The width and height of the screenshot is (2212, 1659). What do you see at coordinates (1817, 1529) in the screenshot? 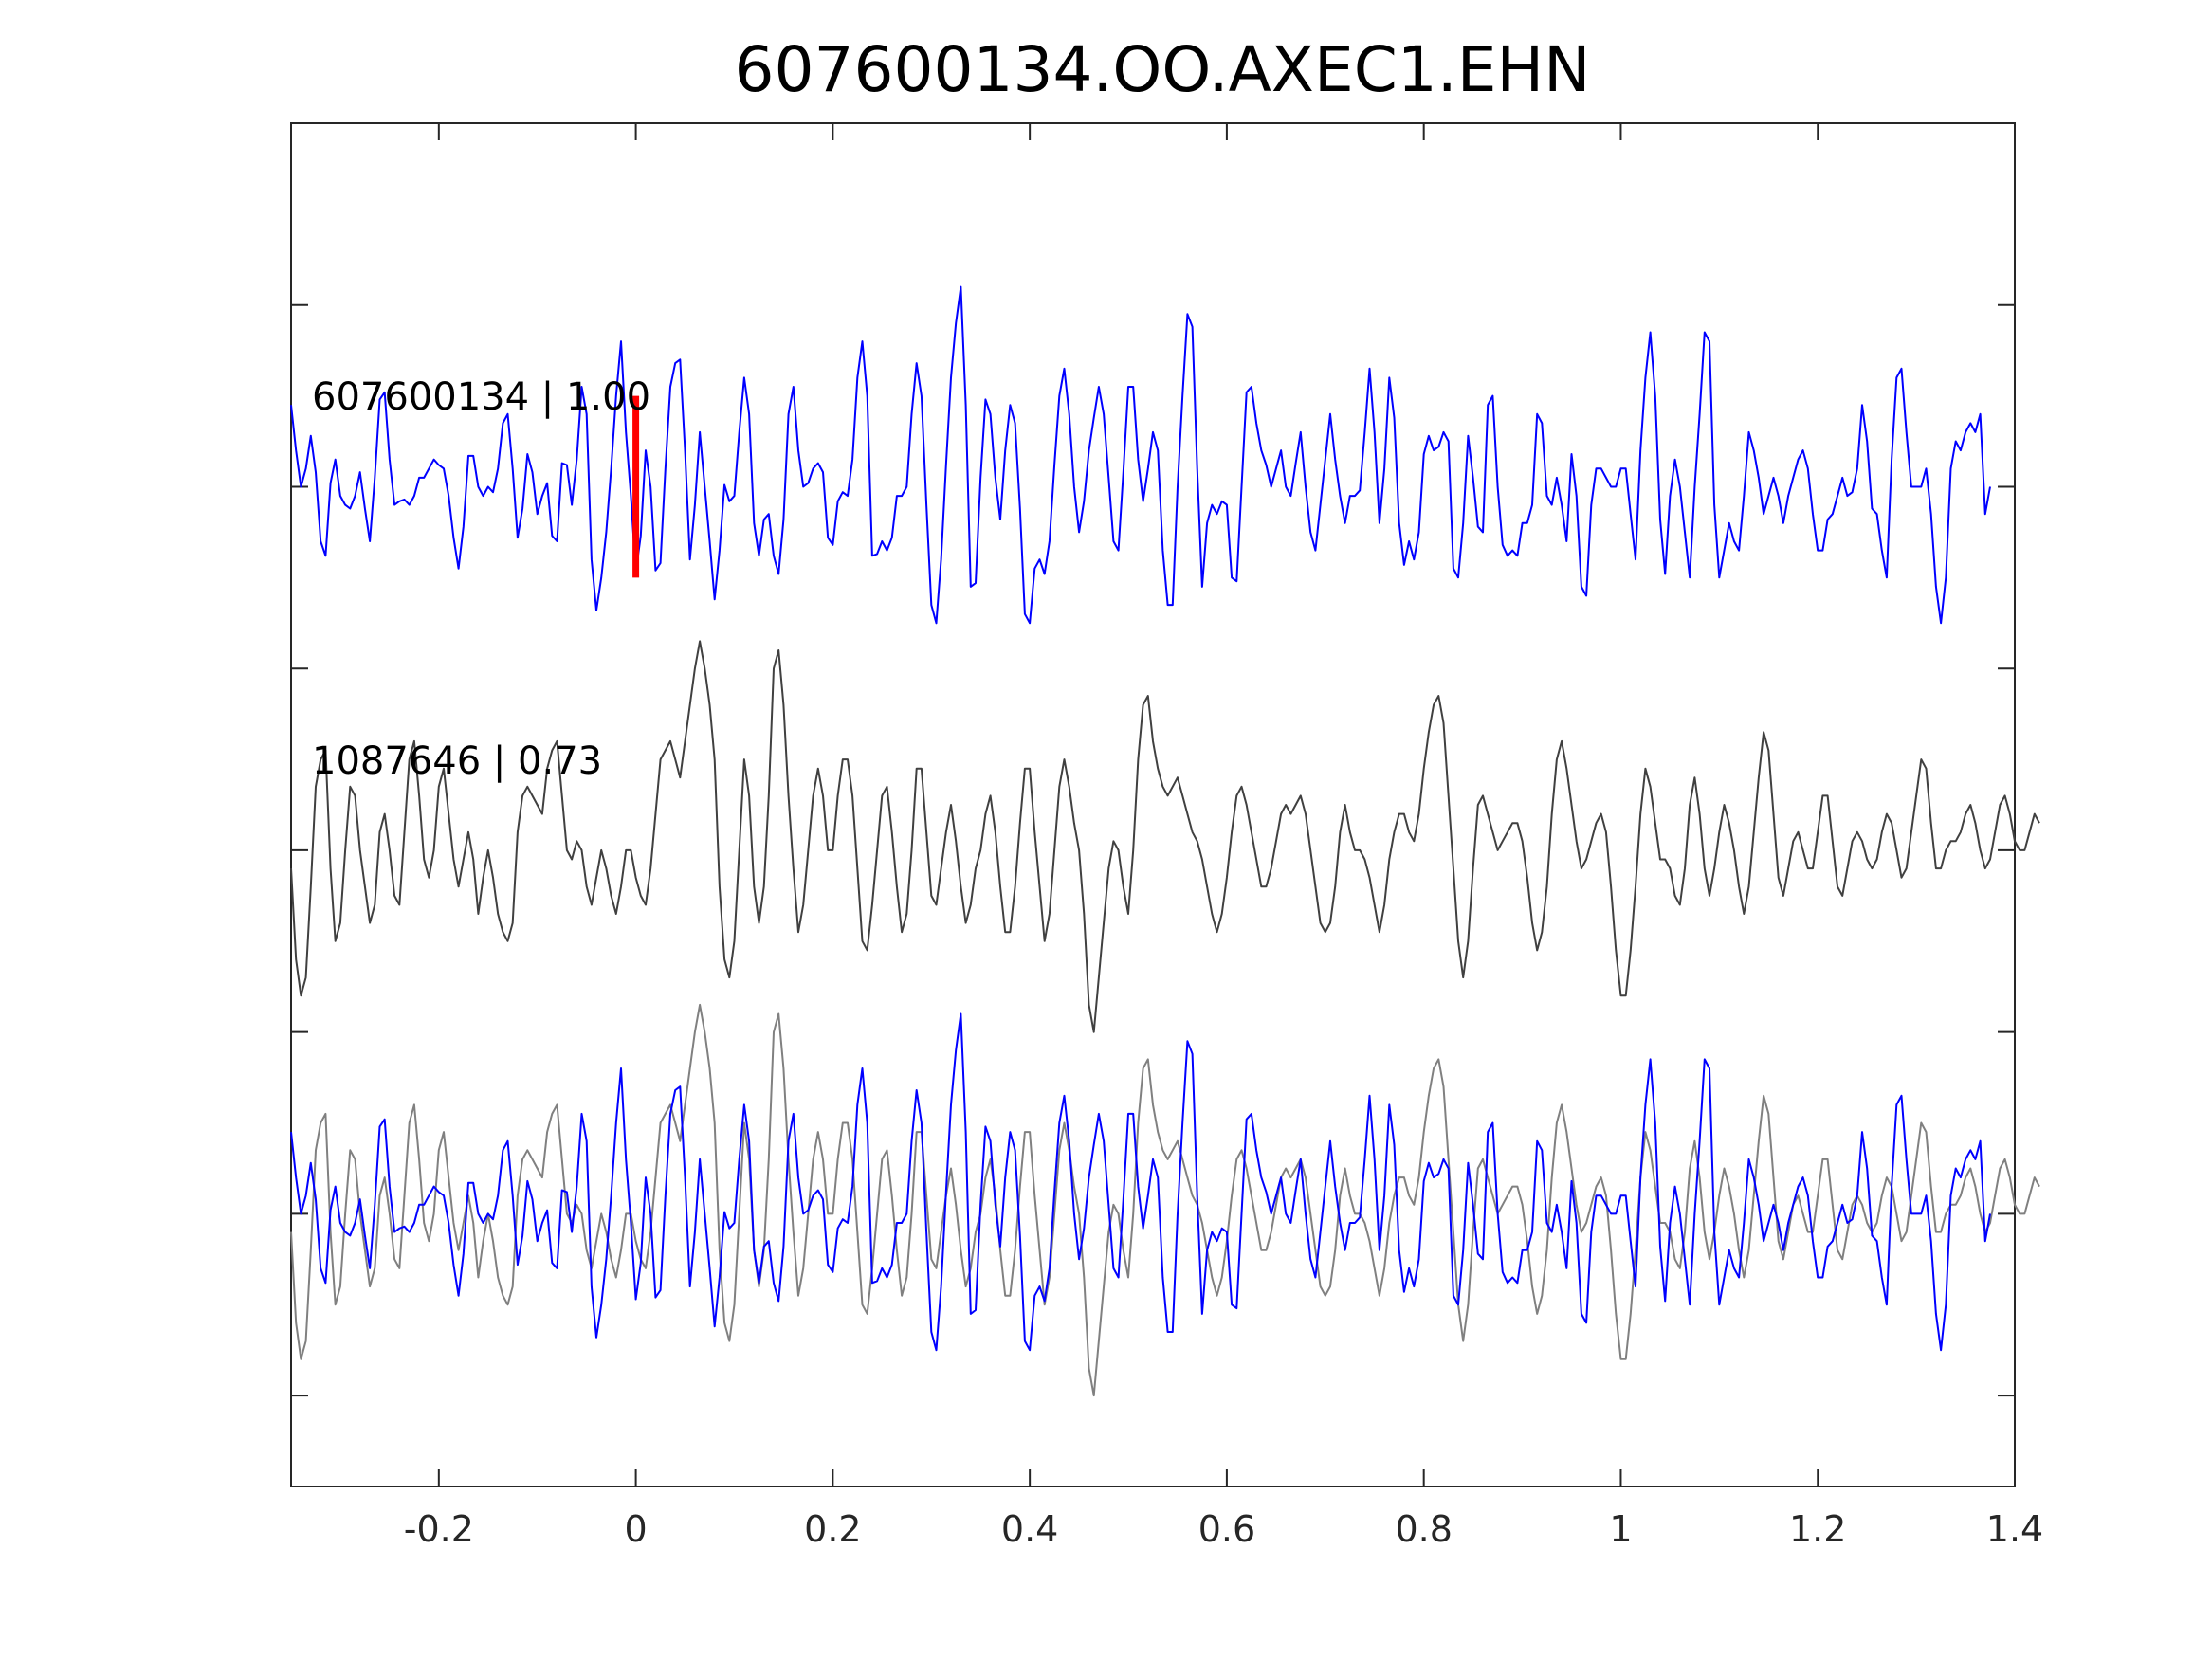
I see `x-tick-label: 1.2` at bounding box center [1817, 1529].